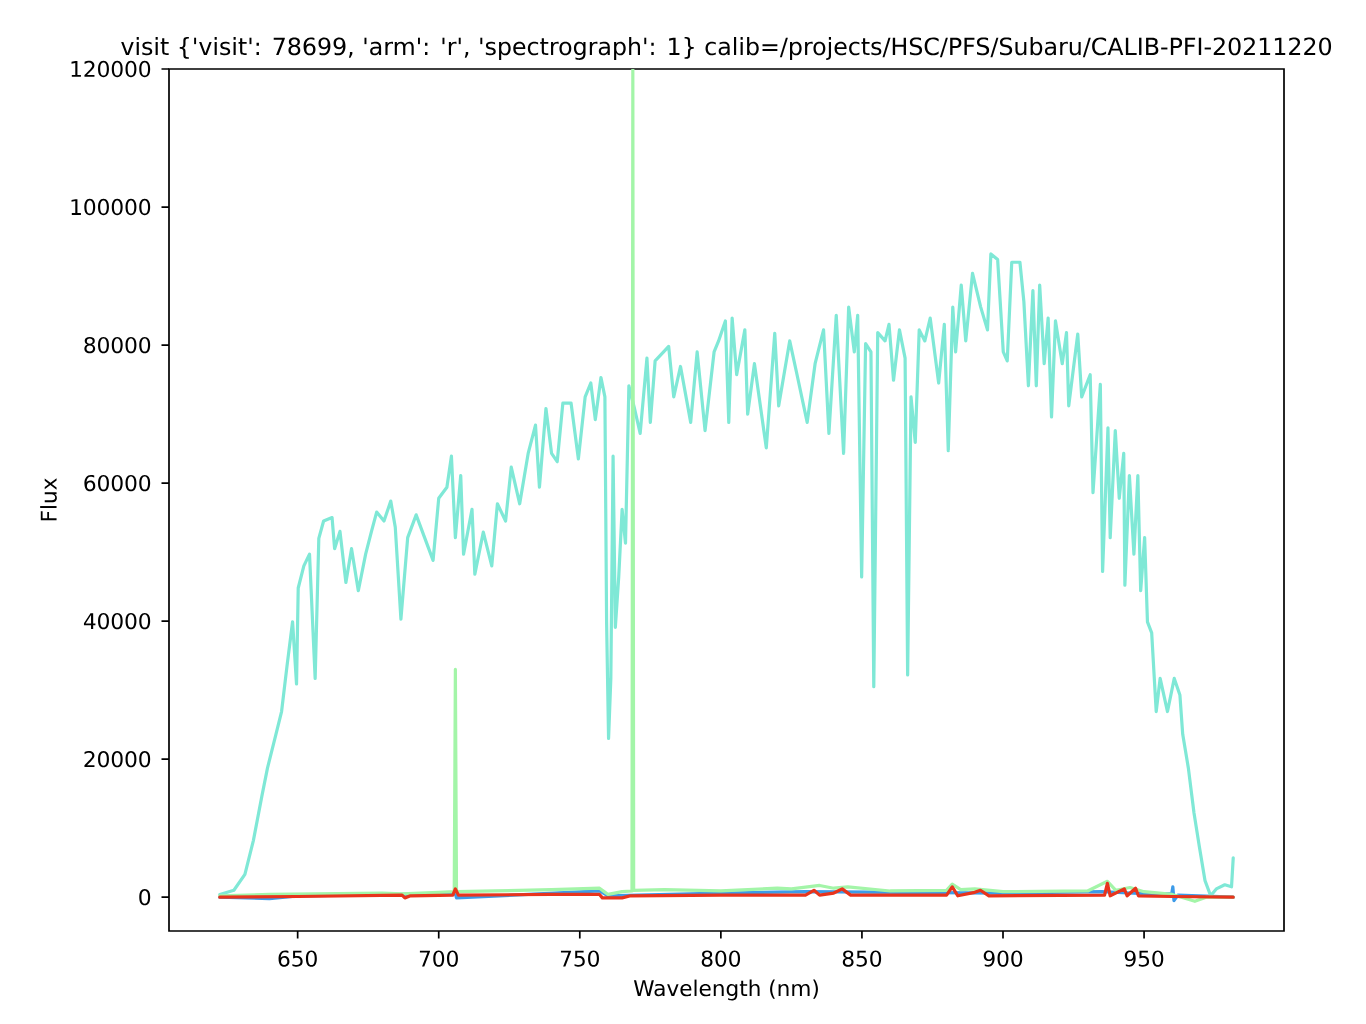  Describe the element at coordinates (725, 990) in the screenshot. I see `x-axis-title: Wavelength (nm)` at that location.